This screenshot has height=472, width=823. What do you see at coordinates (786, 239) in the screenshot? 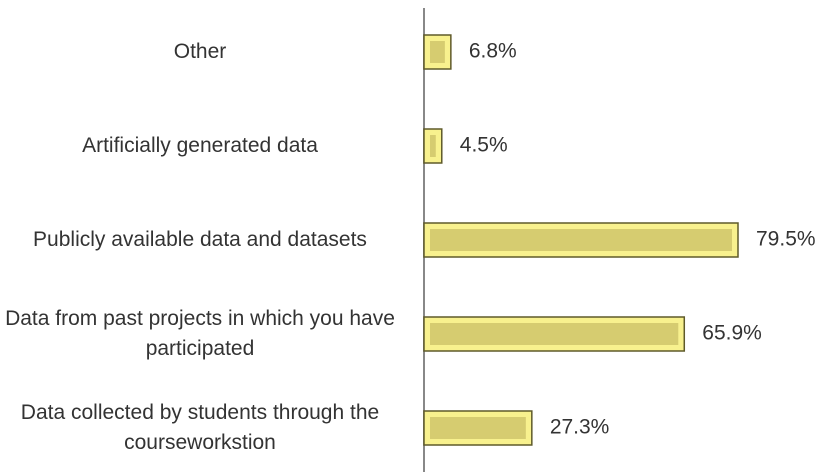
I see `value-label: 79.5%` at bounding box center [786, 239].